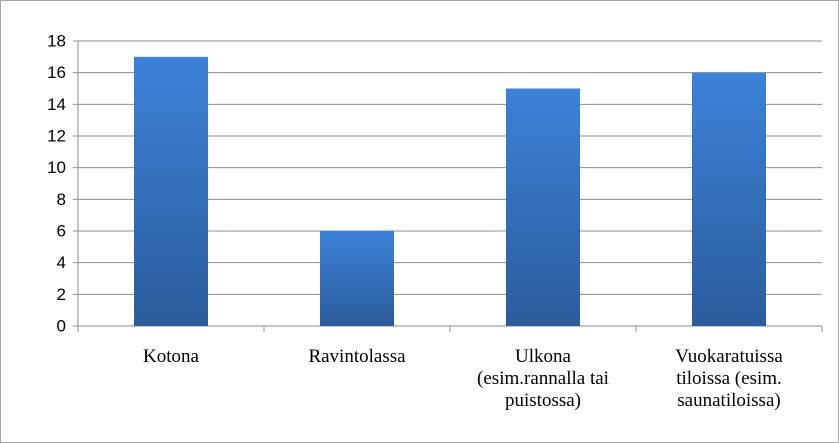  What do you see at coordinates (543, 378) in the screenshot?
I see `x-tick-label: Ulkona (esim.rannalla tai puistossa)` at bounding box center [543, 378].